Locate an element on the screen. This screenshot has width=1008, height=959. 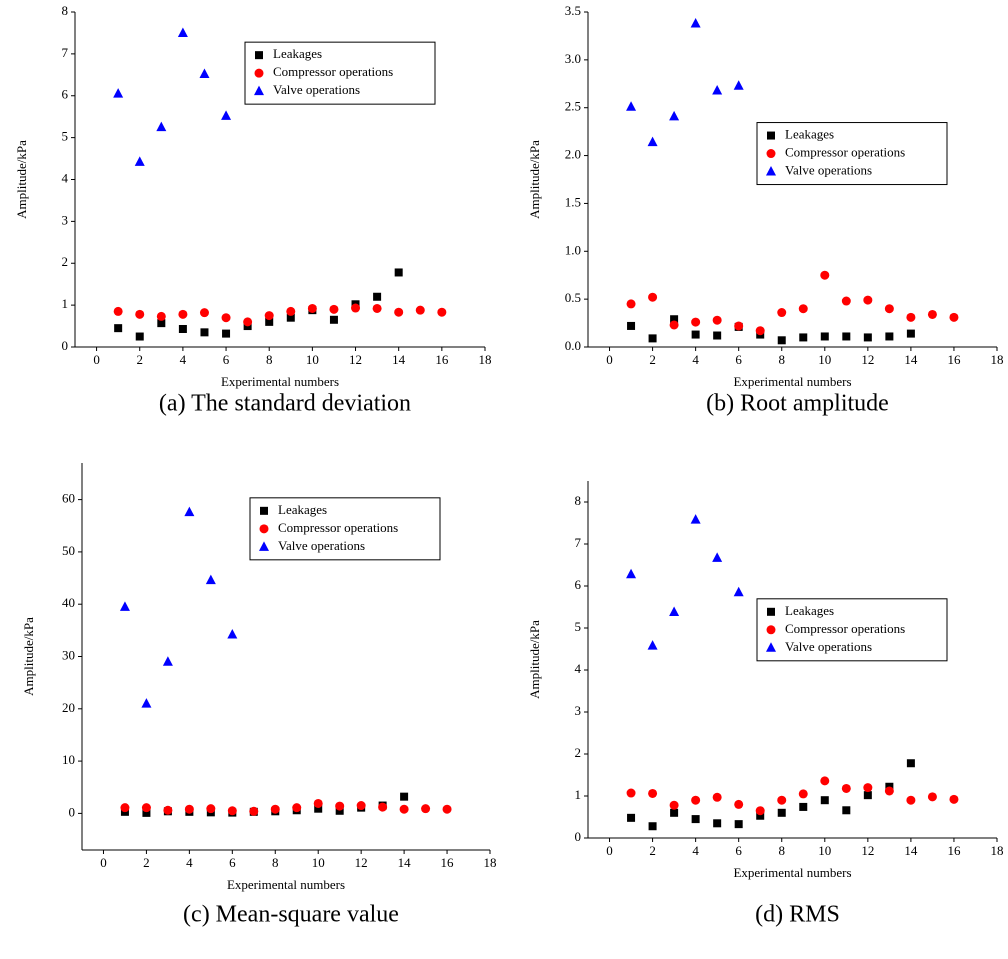
x-tick-label: 8 is located at coordinates (275, 862).